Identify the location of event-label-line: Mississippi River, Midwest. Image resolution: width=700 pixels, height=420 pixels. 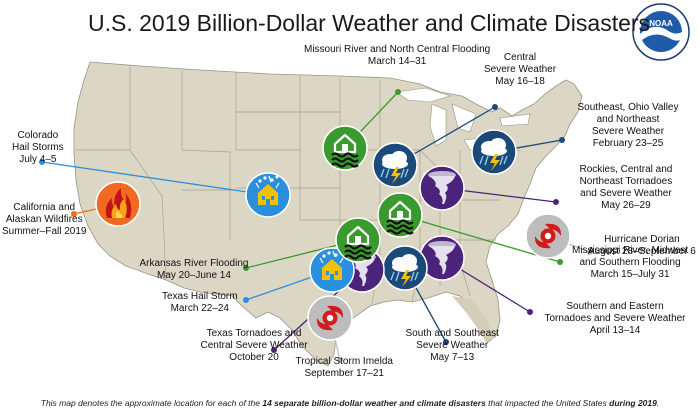
(630, 250).